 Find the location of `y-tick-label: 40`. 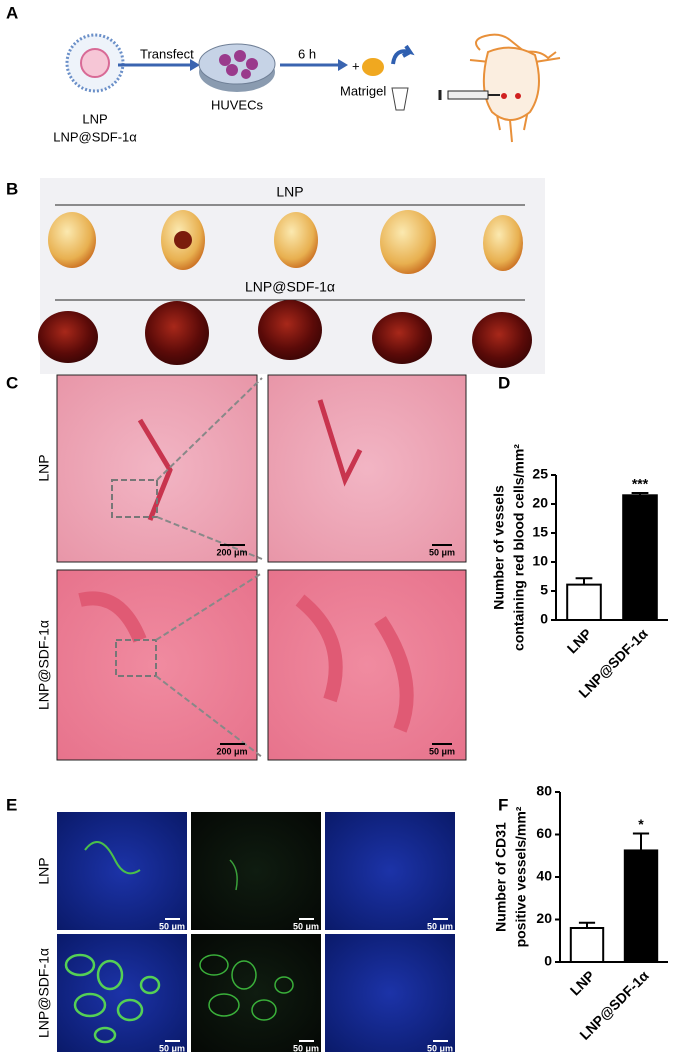

y-tick-label: 40 is located at coordinates (544, 876).